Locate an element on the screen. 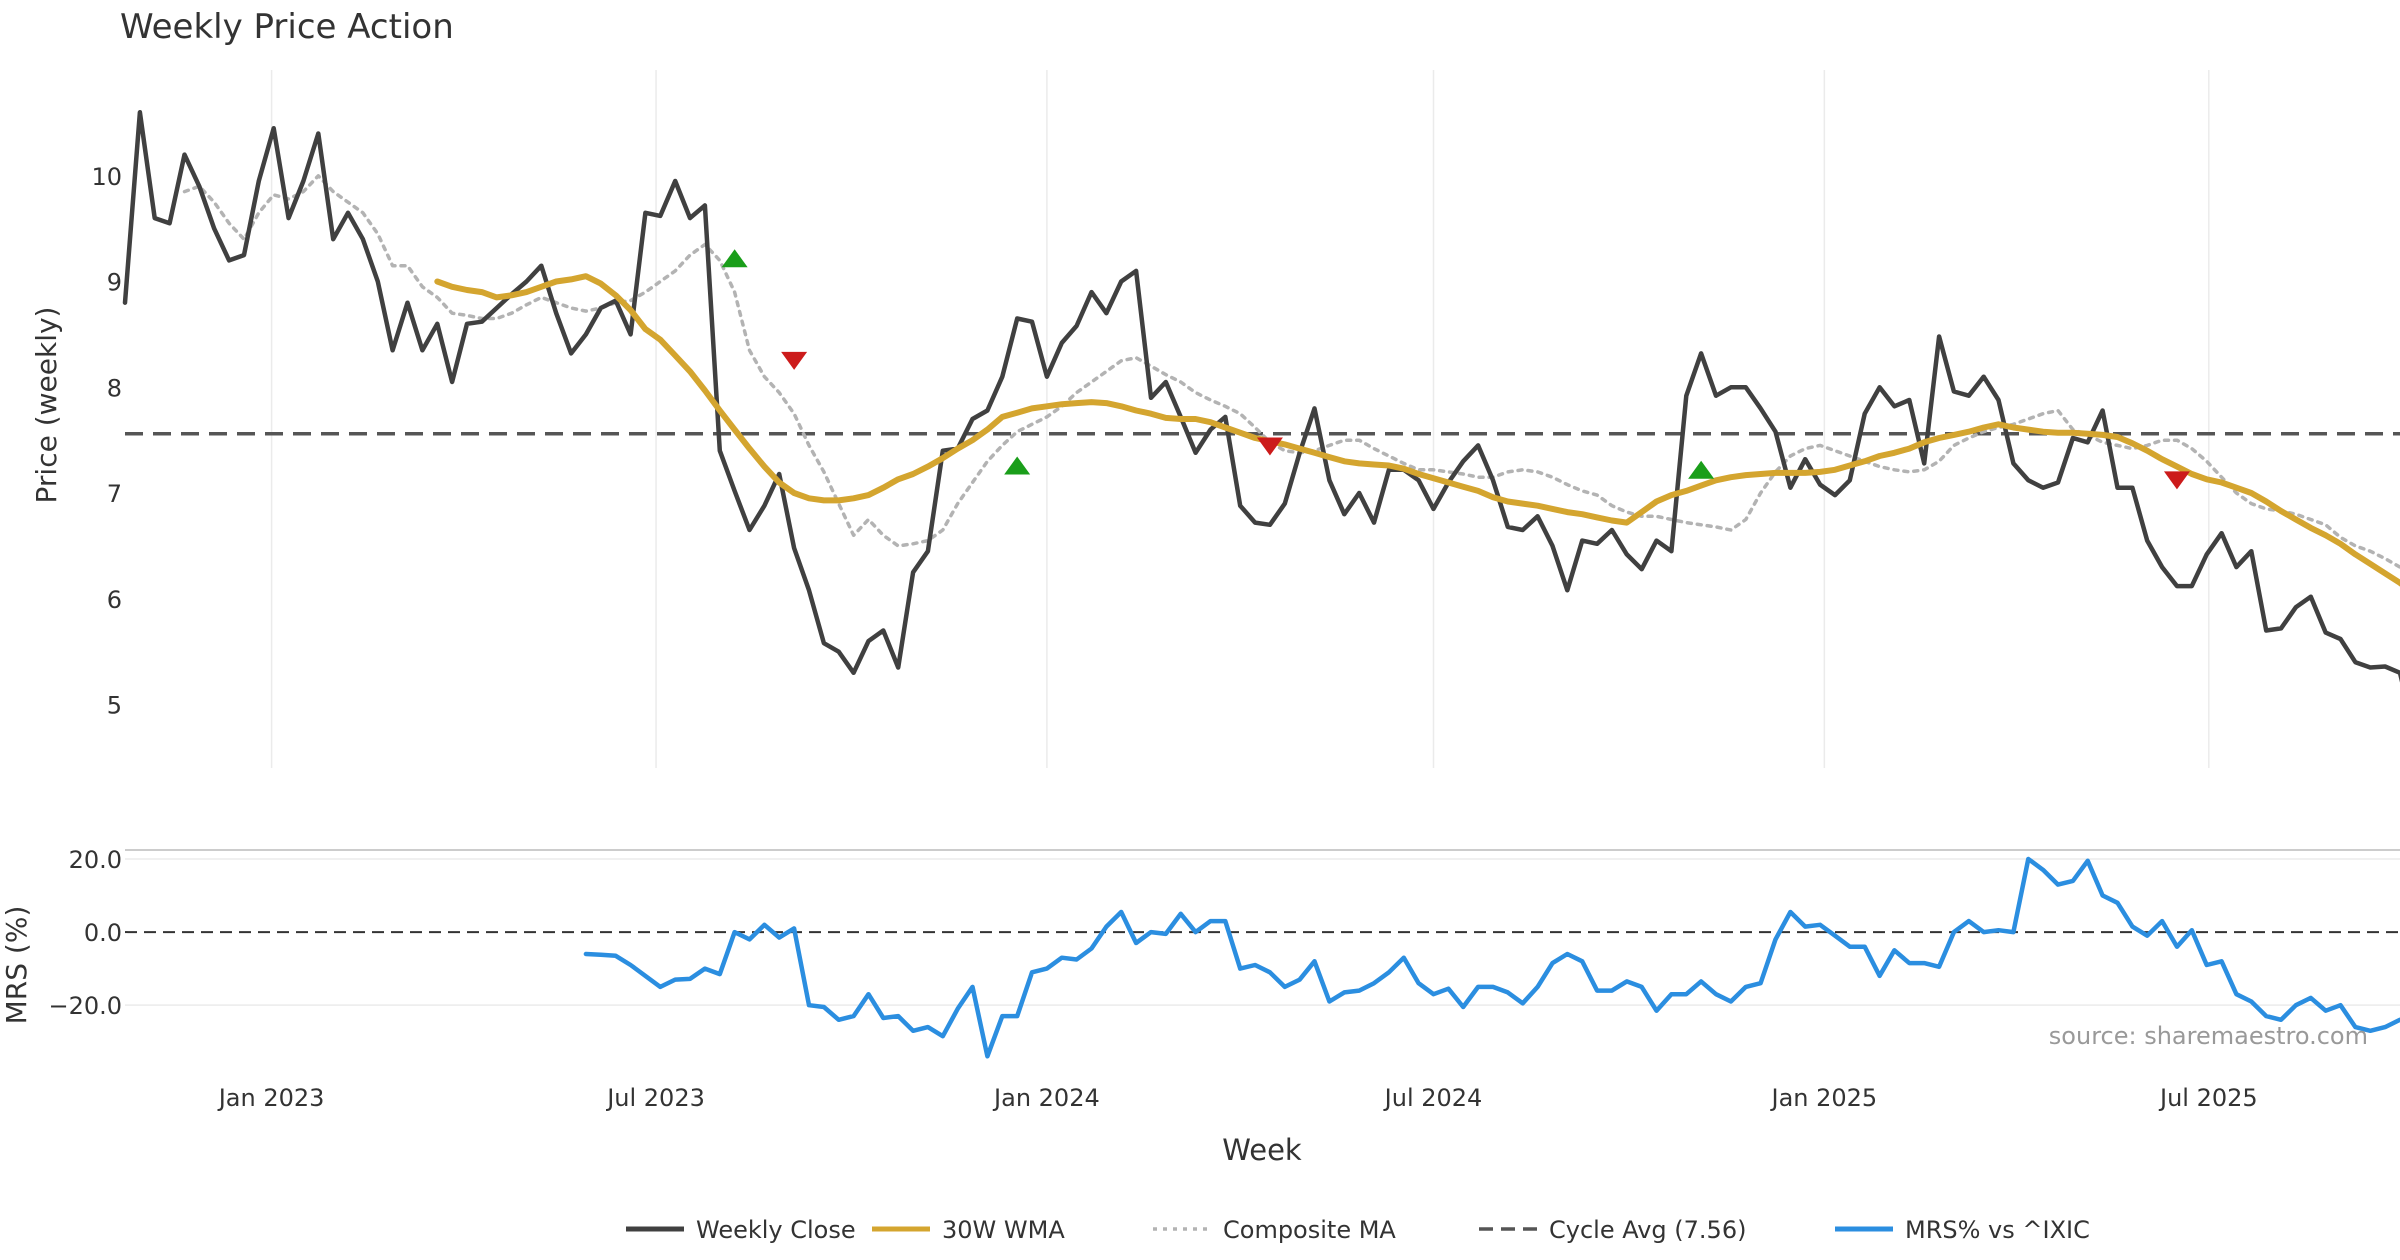  price-y-tick-label-0: 5 is located at coordinates (114, 706).